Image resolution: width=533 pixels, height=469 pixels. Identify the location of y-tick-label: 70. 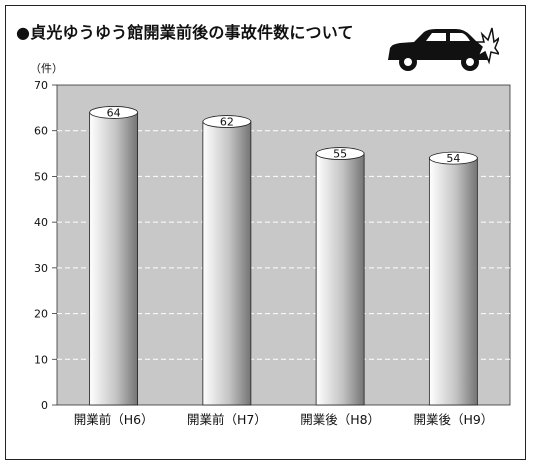
(41, 85).